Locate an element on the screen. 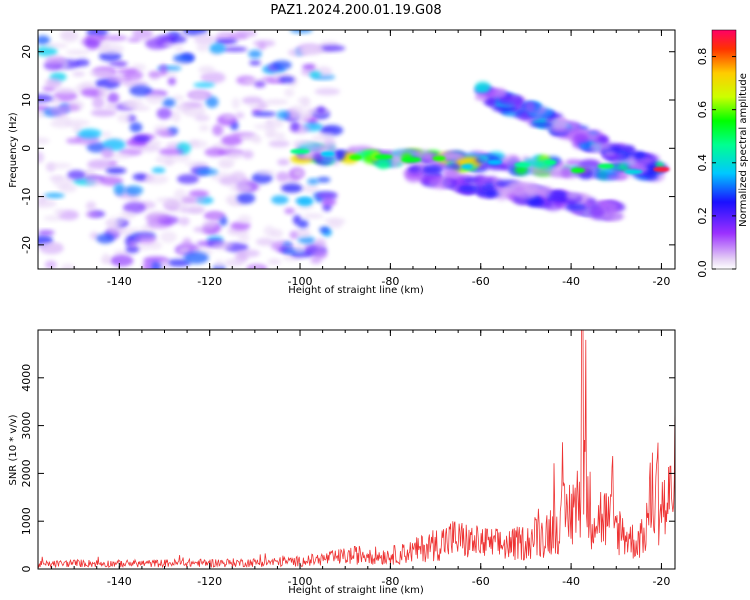 This screenshot has width=750, height=600. snr-x-axis-label: Height of straight line (km) is located at coordinates (356, 590).